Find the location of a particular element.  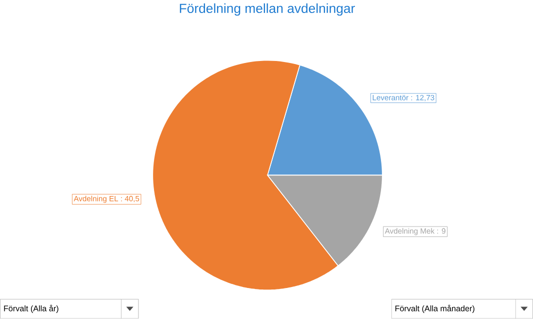

text: Förvalt (Alla månader) is located at coordinates (434, 309).